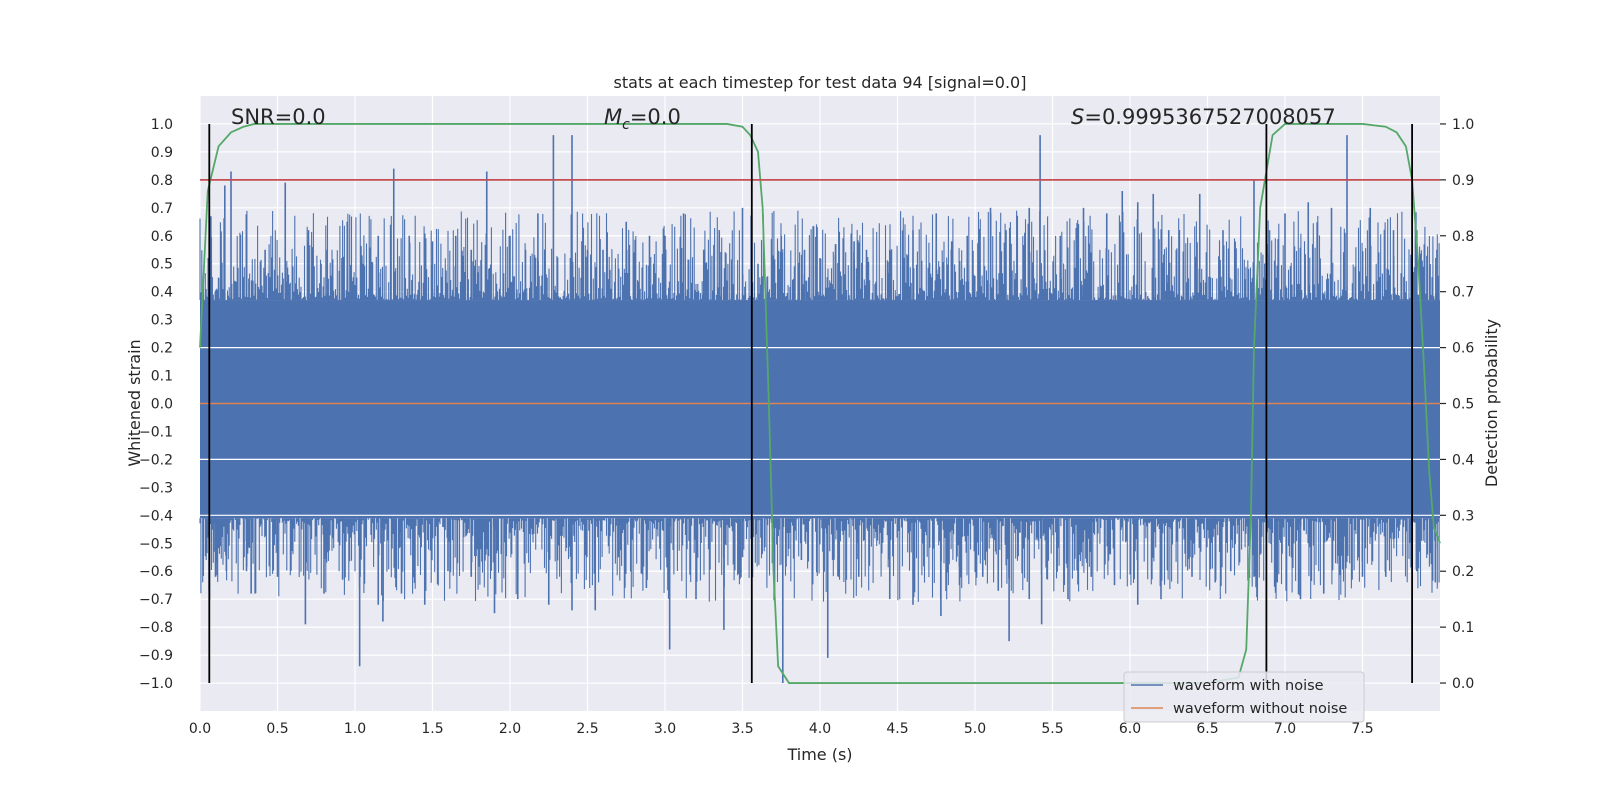 The width and height of the screenshot is (1600, 800). What do you see at coordinates (655, 117) in the screenshot?
I see `chirp-mass-value: =0.0` at bounding box center [655, 117].